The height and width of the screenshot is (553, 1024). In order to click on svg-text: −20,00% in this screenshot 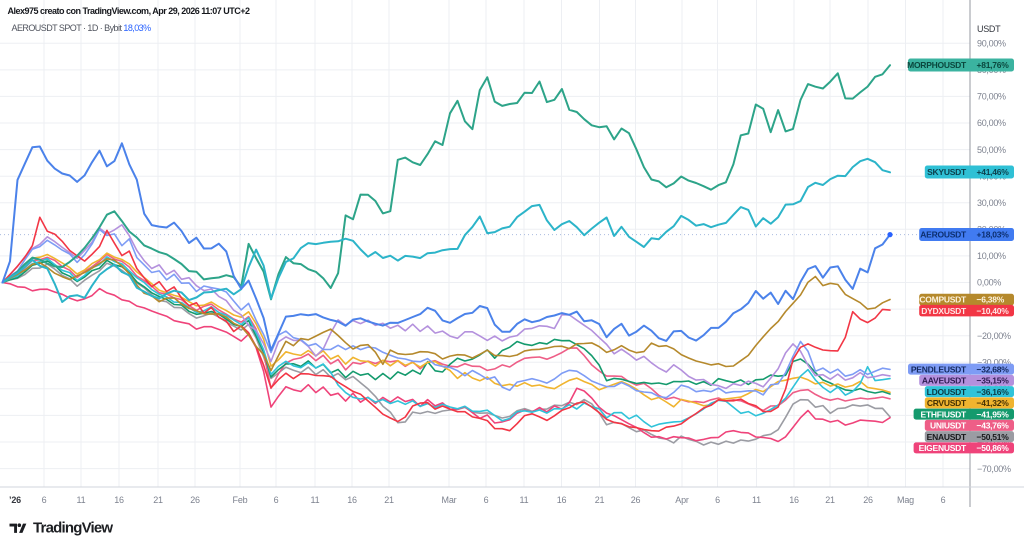, I will do `click(994, 336)`.